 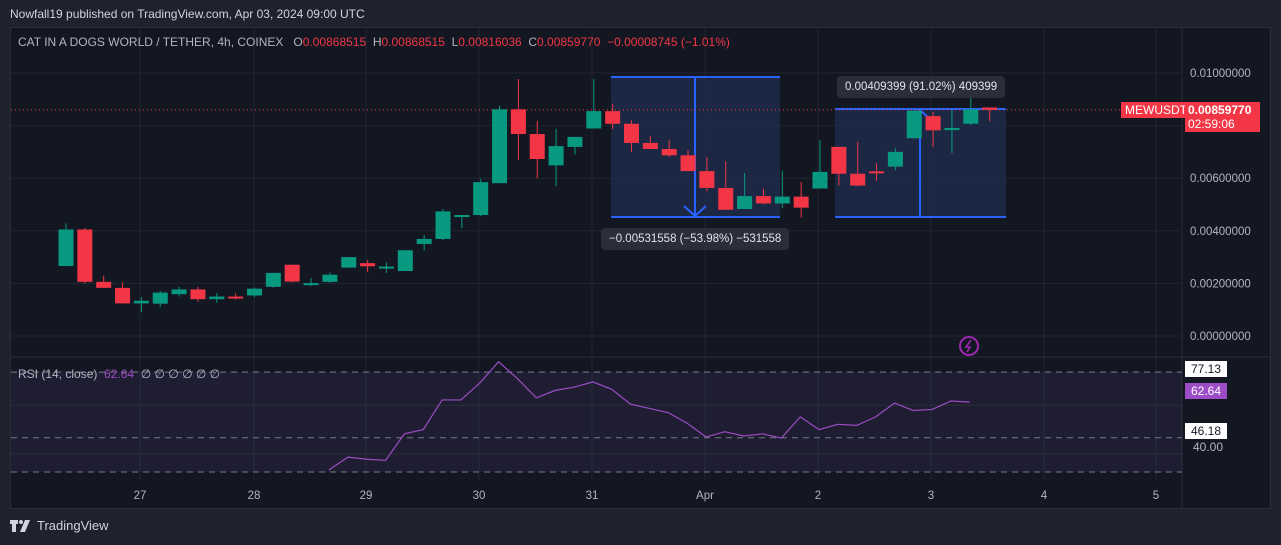 What do you see at coordinates (1206, 431) in the screenshot?
I see `rsi-lower-tag: 46.18` at bounding box center [1206, 431].